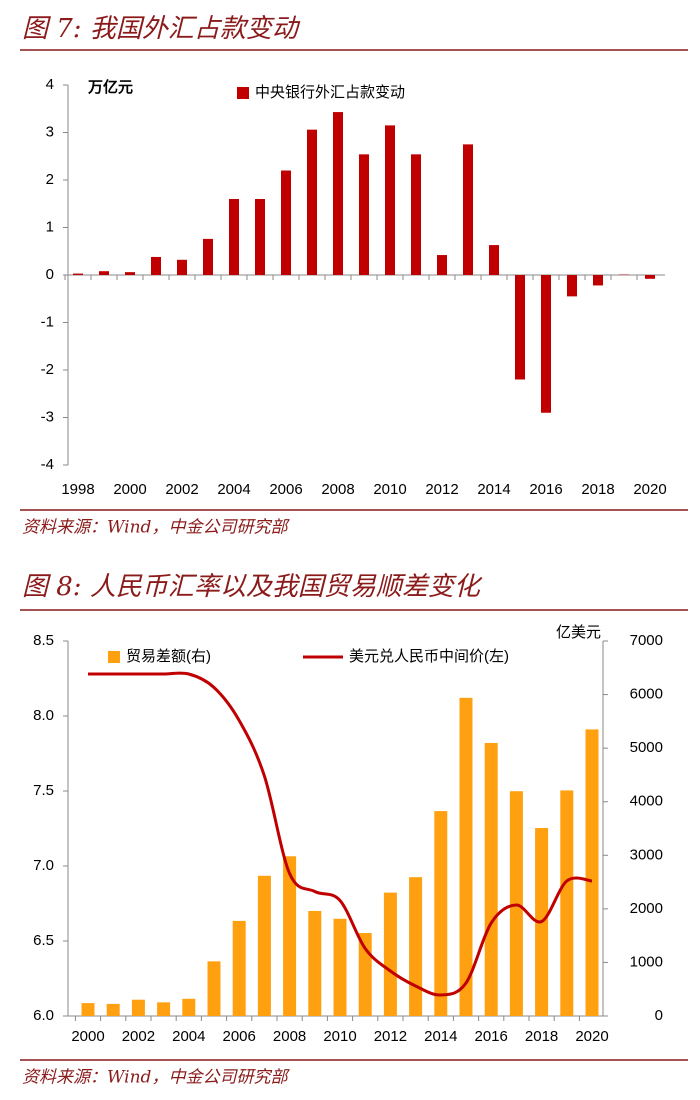 The image size is (700, 1100). Describe the element at coordinates (50, 226) in the screenshot. I see `y-tick-label: 1` at that location.